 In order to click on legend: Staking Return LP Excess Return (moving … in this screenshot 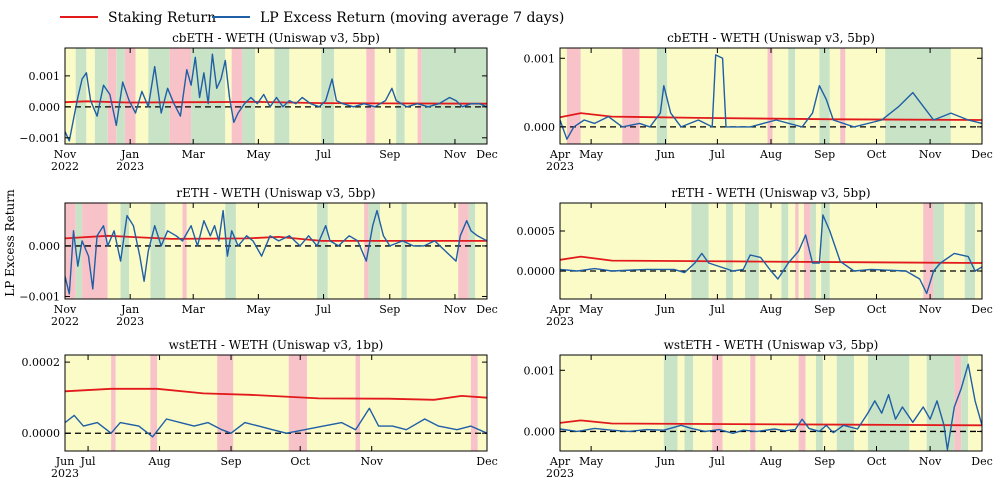, I will do `click(312, 18)`.